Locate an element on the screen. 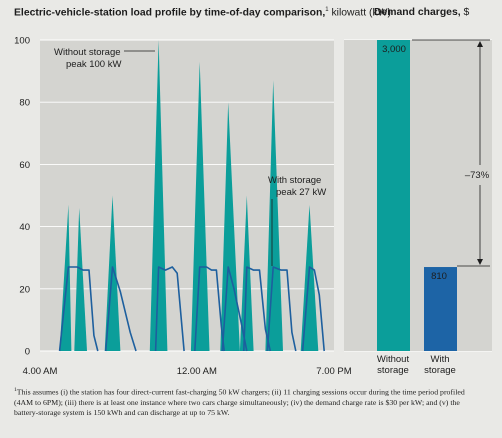 The image size is (502, 438). with-storage-series is located at coordinates (191, 309).